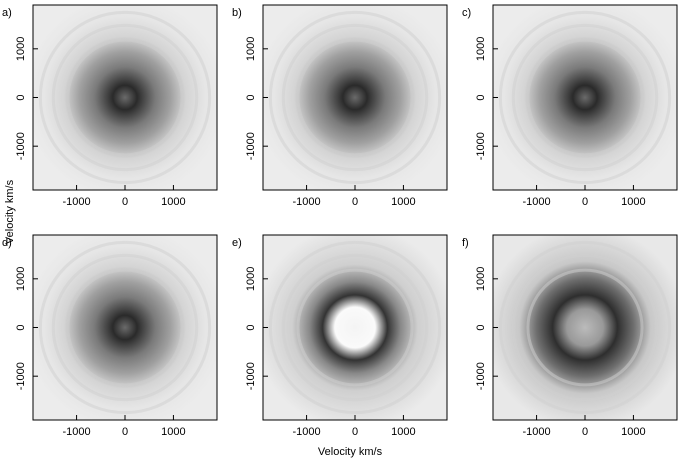  I want to click on panel-label: a), so click(7, 13).